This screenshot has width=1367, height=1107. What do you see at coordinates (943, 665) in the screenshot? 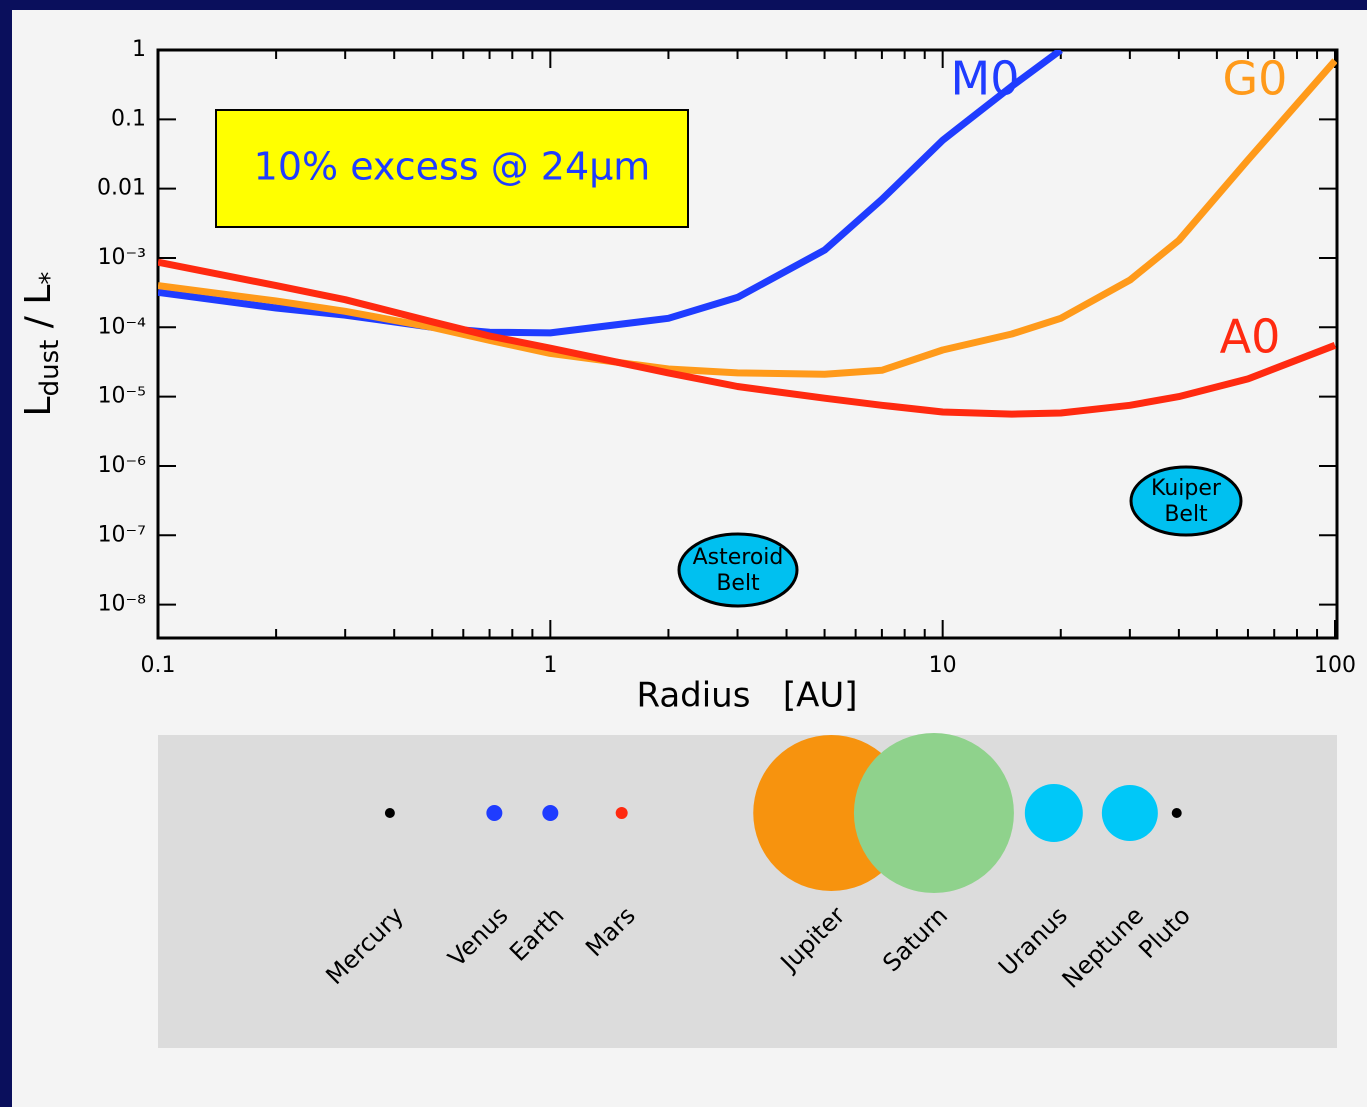
I see `x-tick-label: 10` at bounding box center [943, 665].